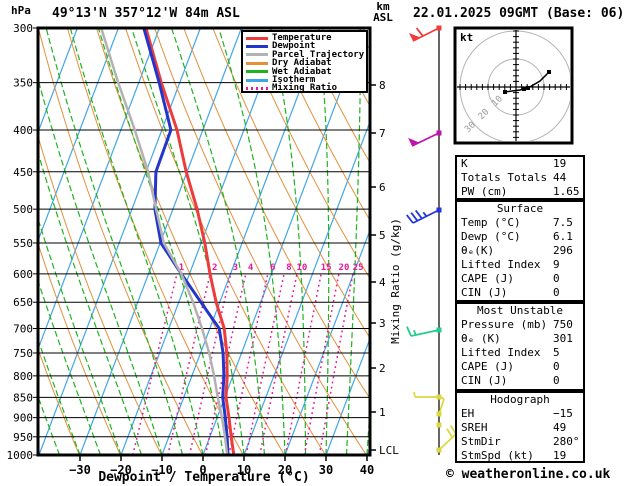 This screenshot has height=486, width=629. I want to click on pressure-tick-label: 400, so click(23, 130).